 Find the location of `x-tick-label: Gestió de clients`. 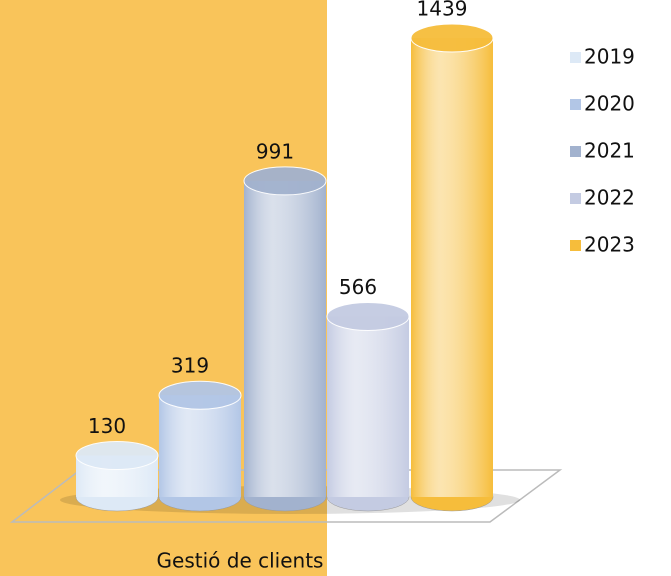

x-tick-label: Gestió de clients is located at coordinates (240, 561).